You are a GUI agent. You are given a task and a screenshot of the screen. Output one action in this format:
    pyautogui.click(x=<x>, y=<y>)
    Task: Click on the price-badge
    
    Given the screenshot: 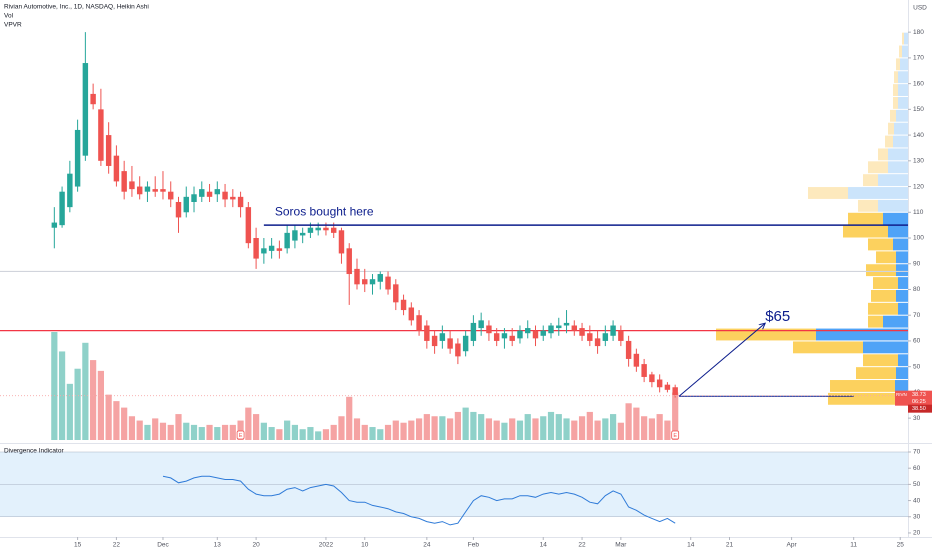 What is the action you would take?
    pyautogui.click(x=913, y=398)
    